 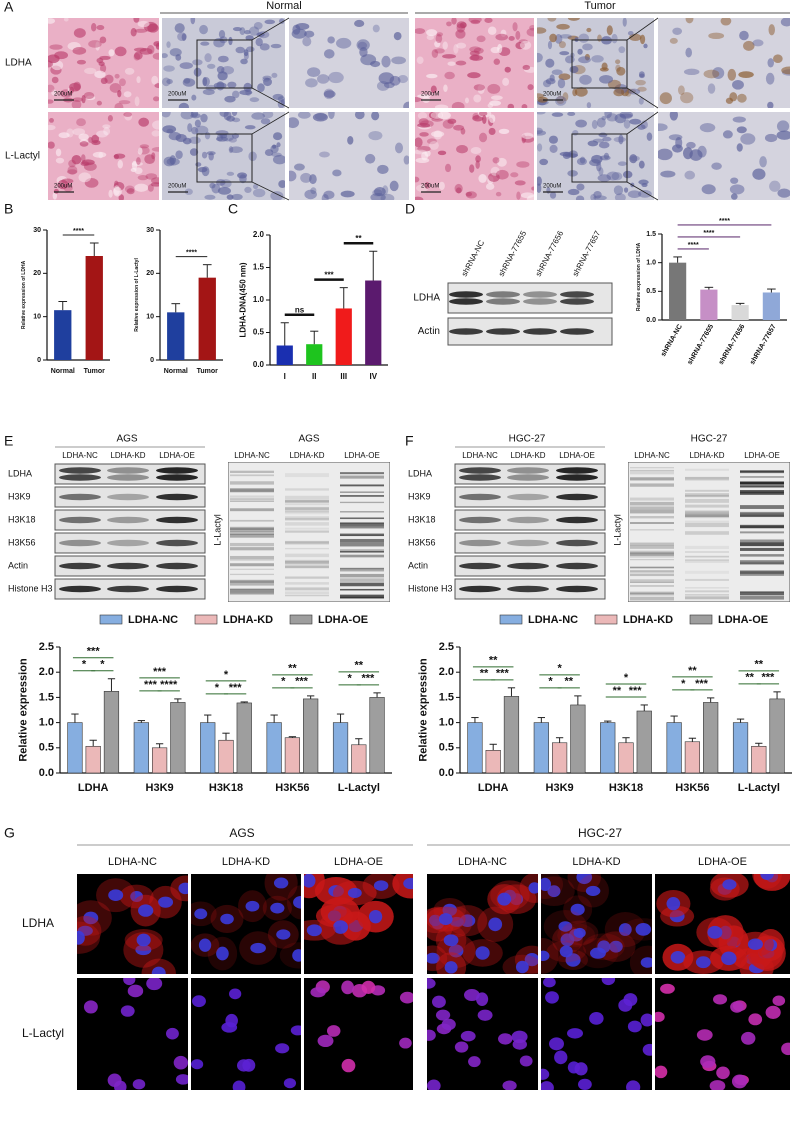 What do you see at coordinates (762, 455) in the screenshot?
I see `lane-label: LDHA-OE` at bounding box center [762, 455].